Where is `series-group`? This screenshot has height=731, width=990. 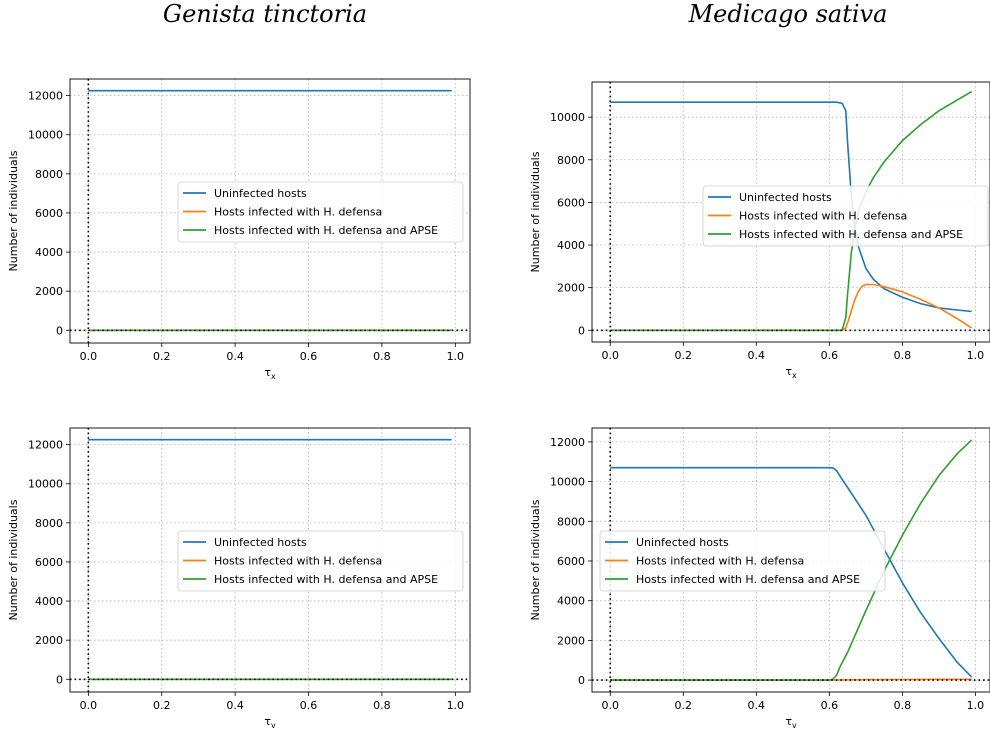
series-group is located at coordinates (791, 560).